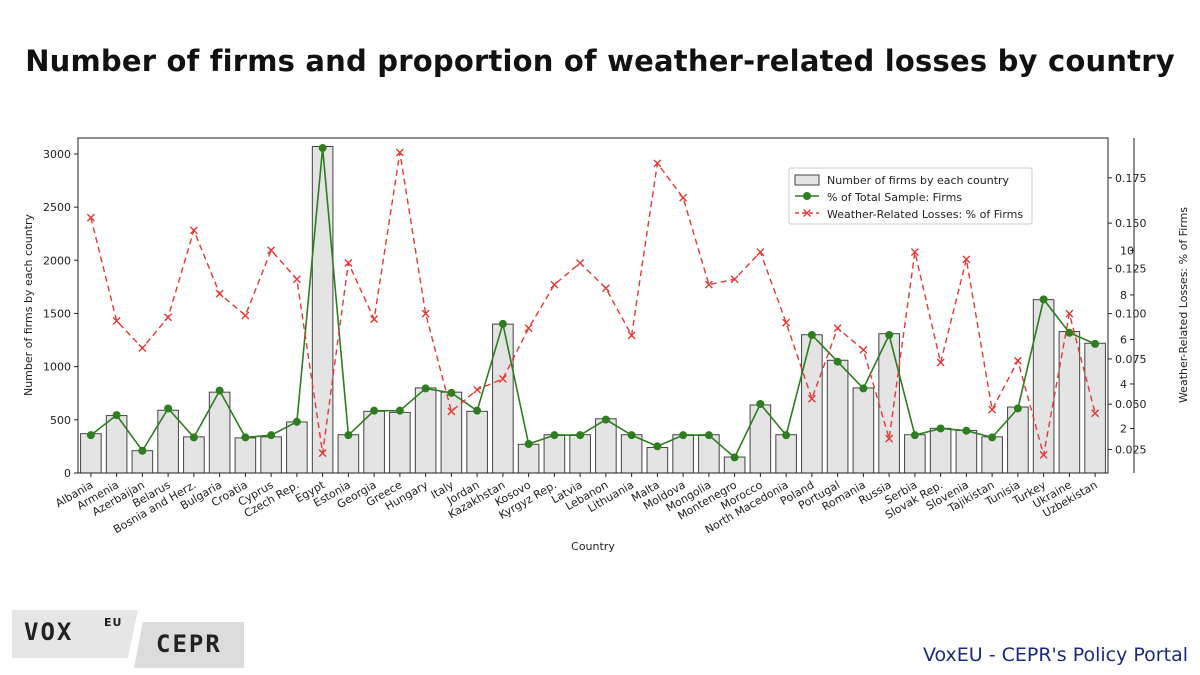  I want to click on red-point-poland, so click(811, 398).